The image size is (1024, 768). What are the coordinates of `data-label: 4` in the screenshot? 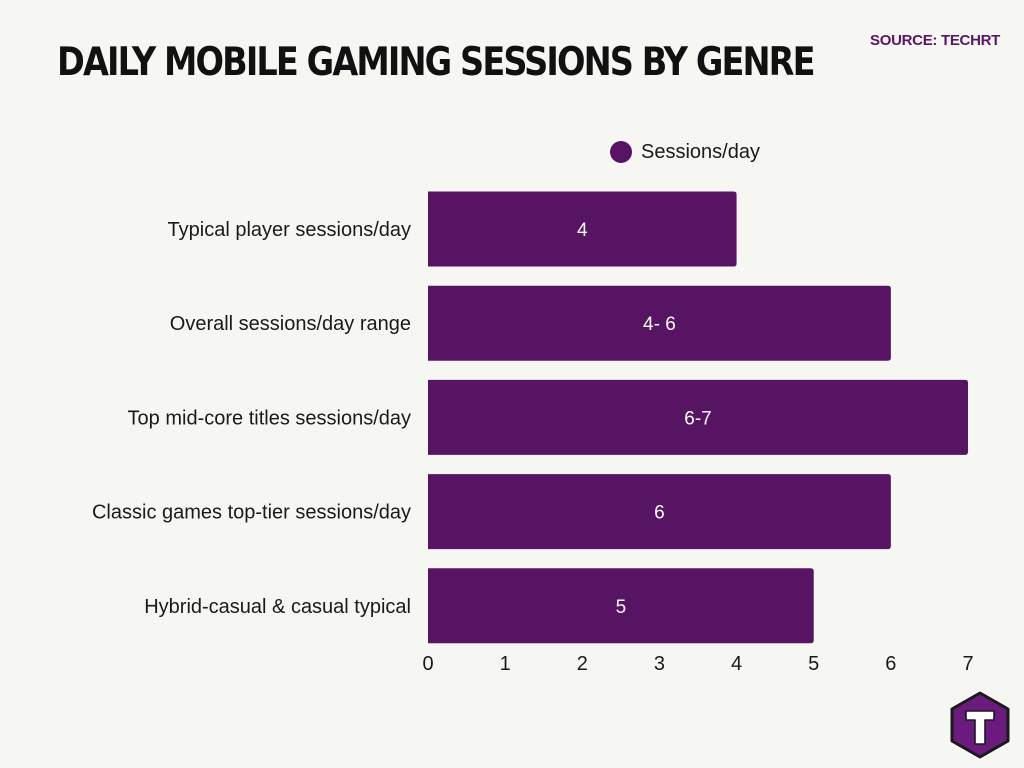 It's located at (582, 230).